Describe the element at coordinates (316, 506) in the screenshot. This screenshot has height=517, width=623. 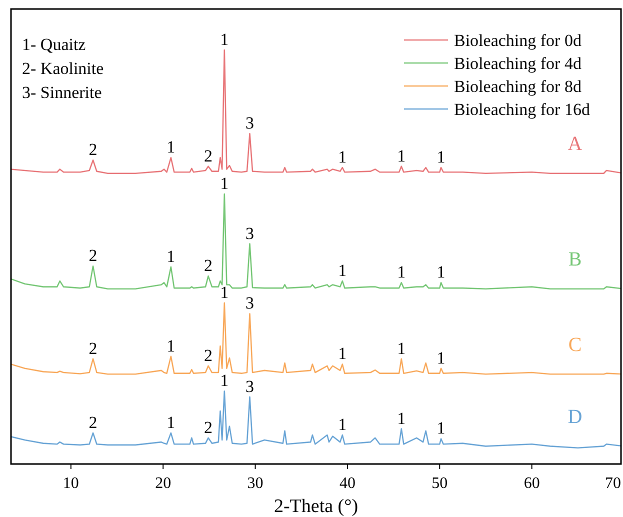
I see `x-axis-title: 2-Theta (°)` at that location.